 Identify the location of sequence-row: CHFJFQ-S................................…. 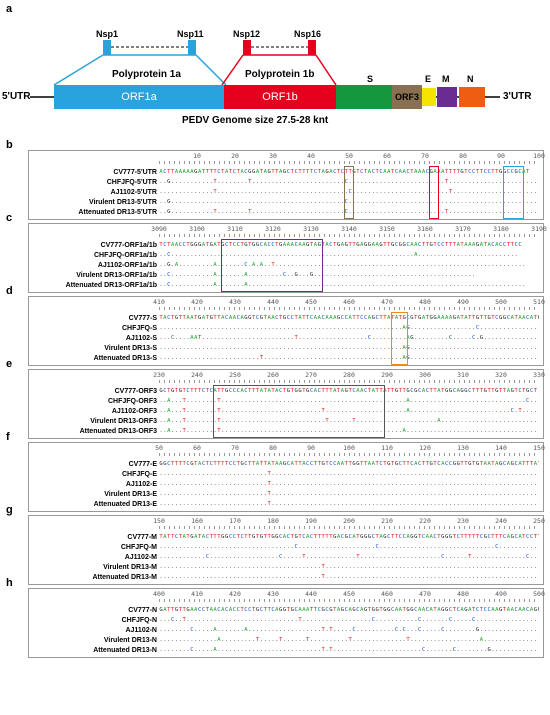
(286, 328).